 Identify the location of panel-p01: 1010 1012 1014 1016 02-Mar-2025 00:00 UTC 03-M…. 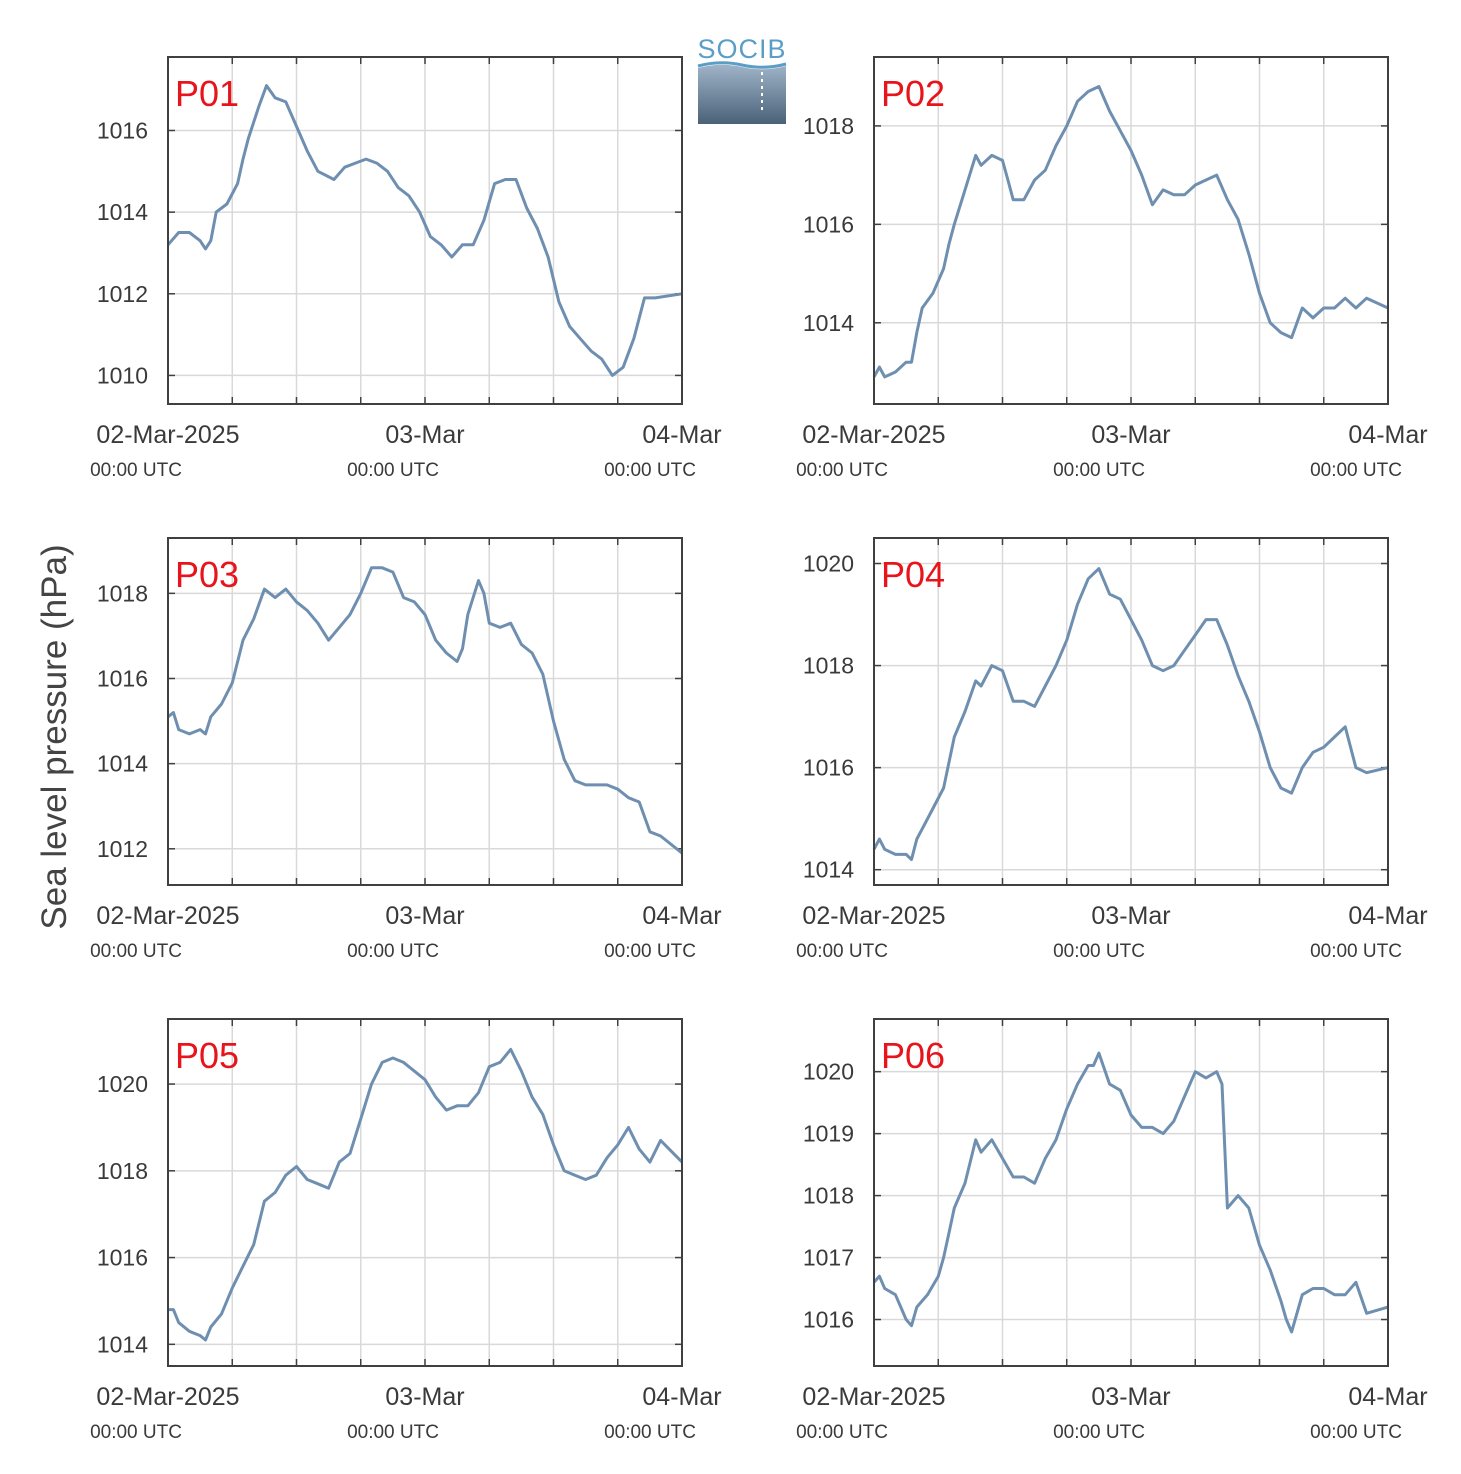
(406, 268).